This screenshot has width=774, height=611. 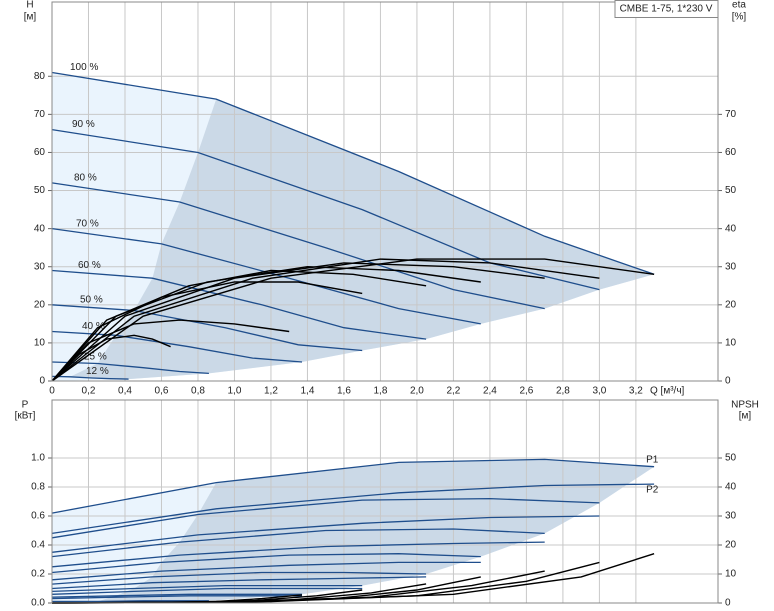 I want to click on series-label: P1, so click(x=652, y=459).